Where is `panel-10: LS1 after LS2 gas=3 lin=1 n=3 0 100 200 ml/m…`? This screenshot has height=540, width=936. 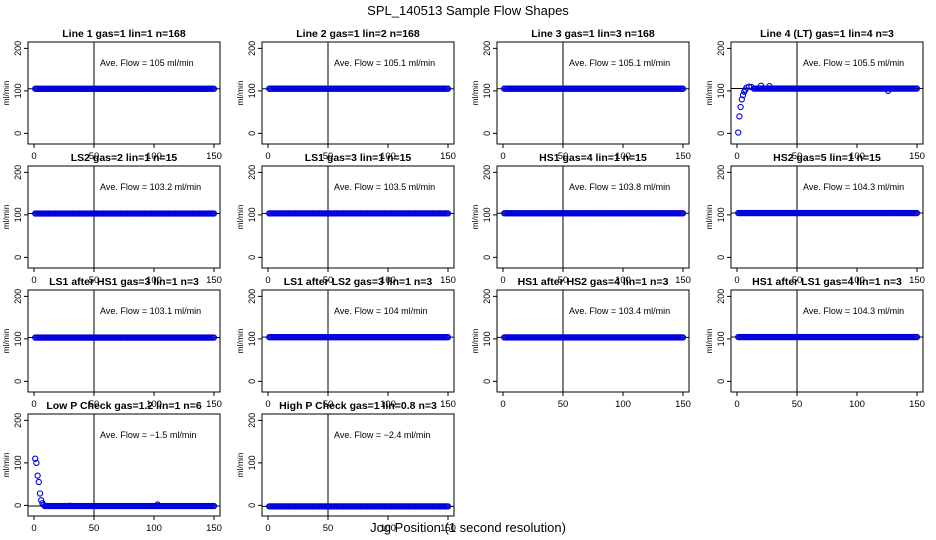 panel-10: LS1 after LS2 gas=3 lin=1 n=3 0 100 200 ml/m… is located at coordinates (345, 343).